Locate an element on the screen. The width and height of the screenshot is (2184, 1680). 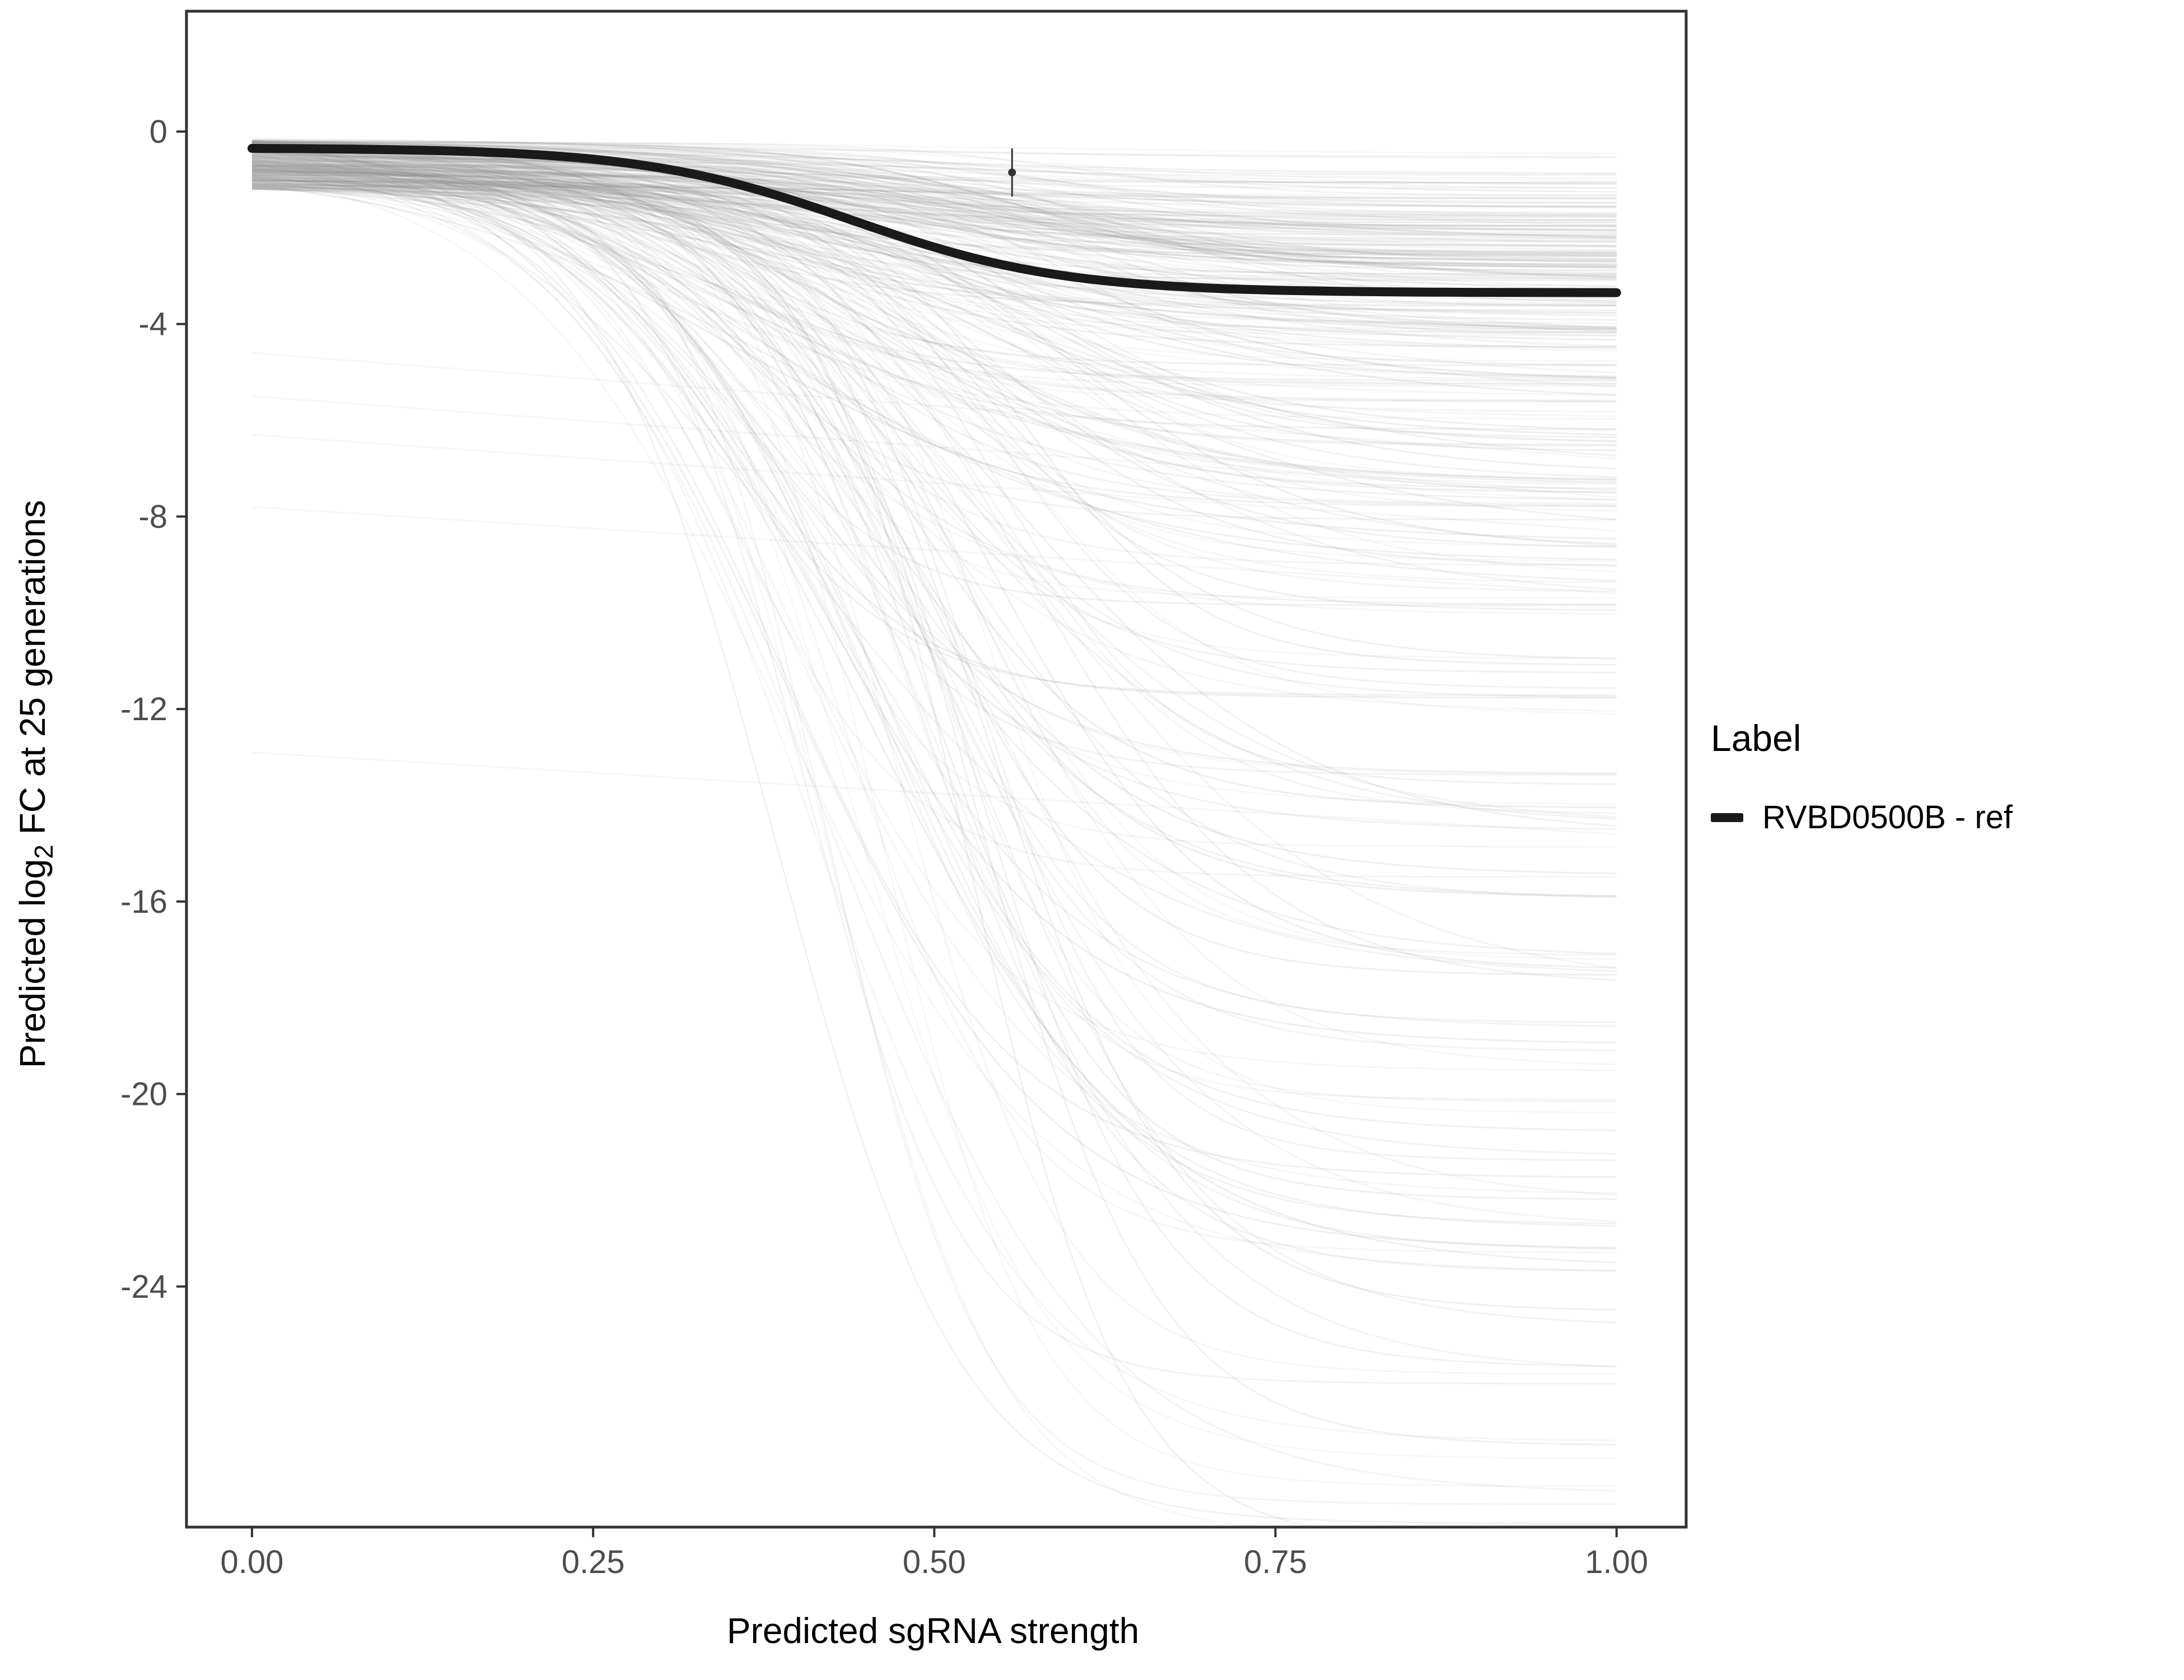
point-annotation is located at coordinates (1012, 172).